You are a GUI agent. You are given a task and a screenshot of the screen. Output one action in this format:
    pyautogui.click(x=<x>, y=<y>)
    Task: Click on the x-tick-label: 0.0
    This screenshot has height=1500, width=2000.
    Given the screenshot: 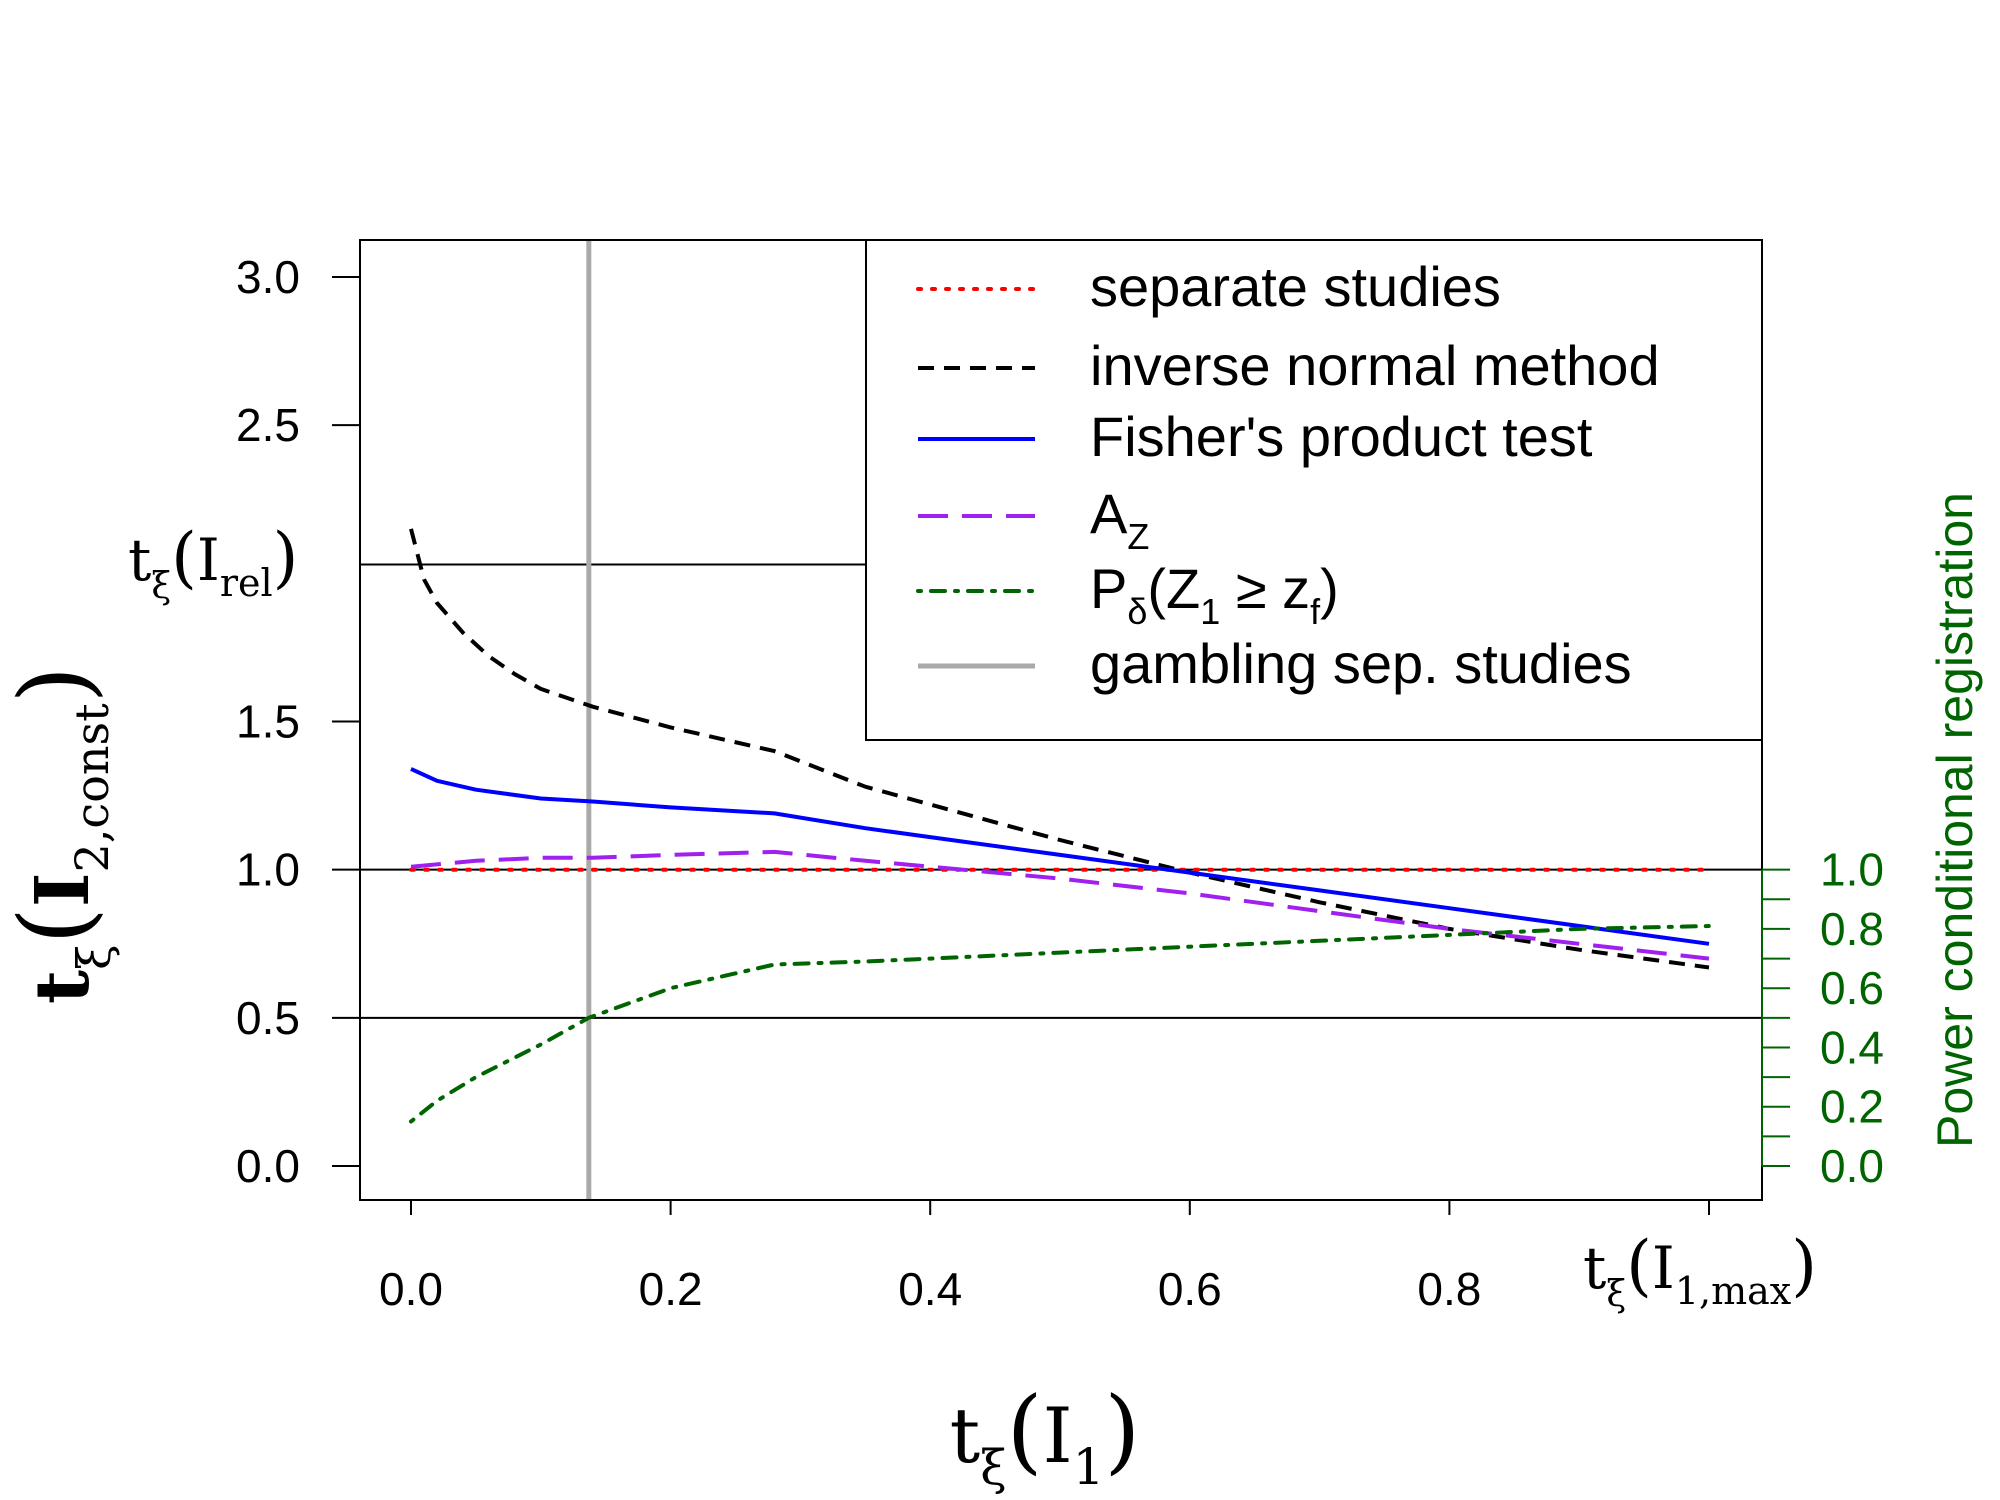 What is the action you would take?
    pyautogui.click(x=411, y=1289)
    